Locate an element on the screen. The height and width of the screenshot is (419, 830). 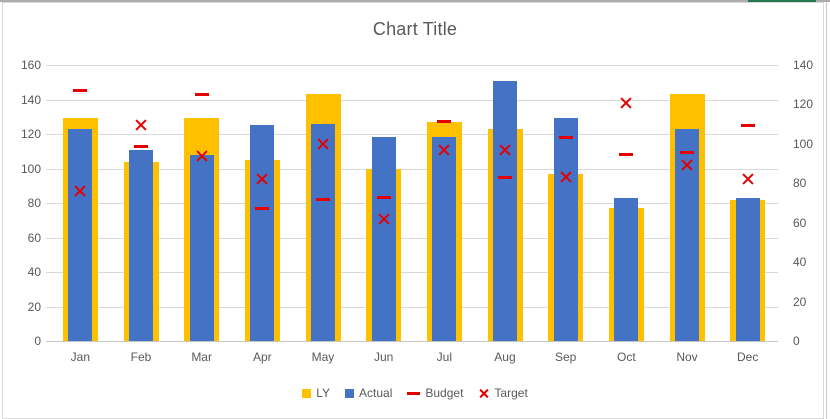
target-marker-may is located at coordinates (323, 144).